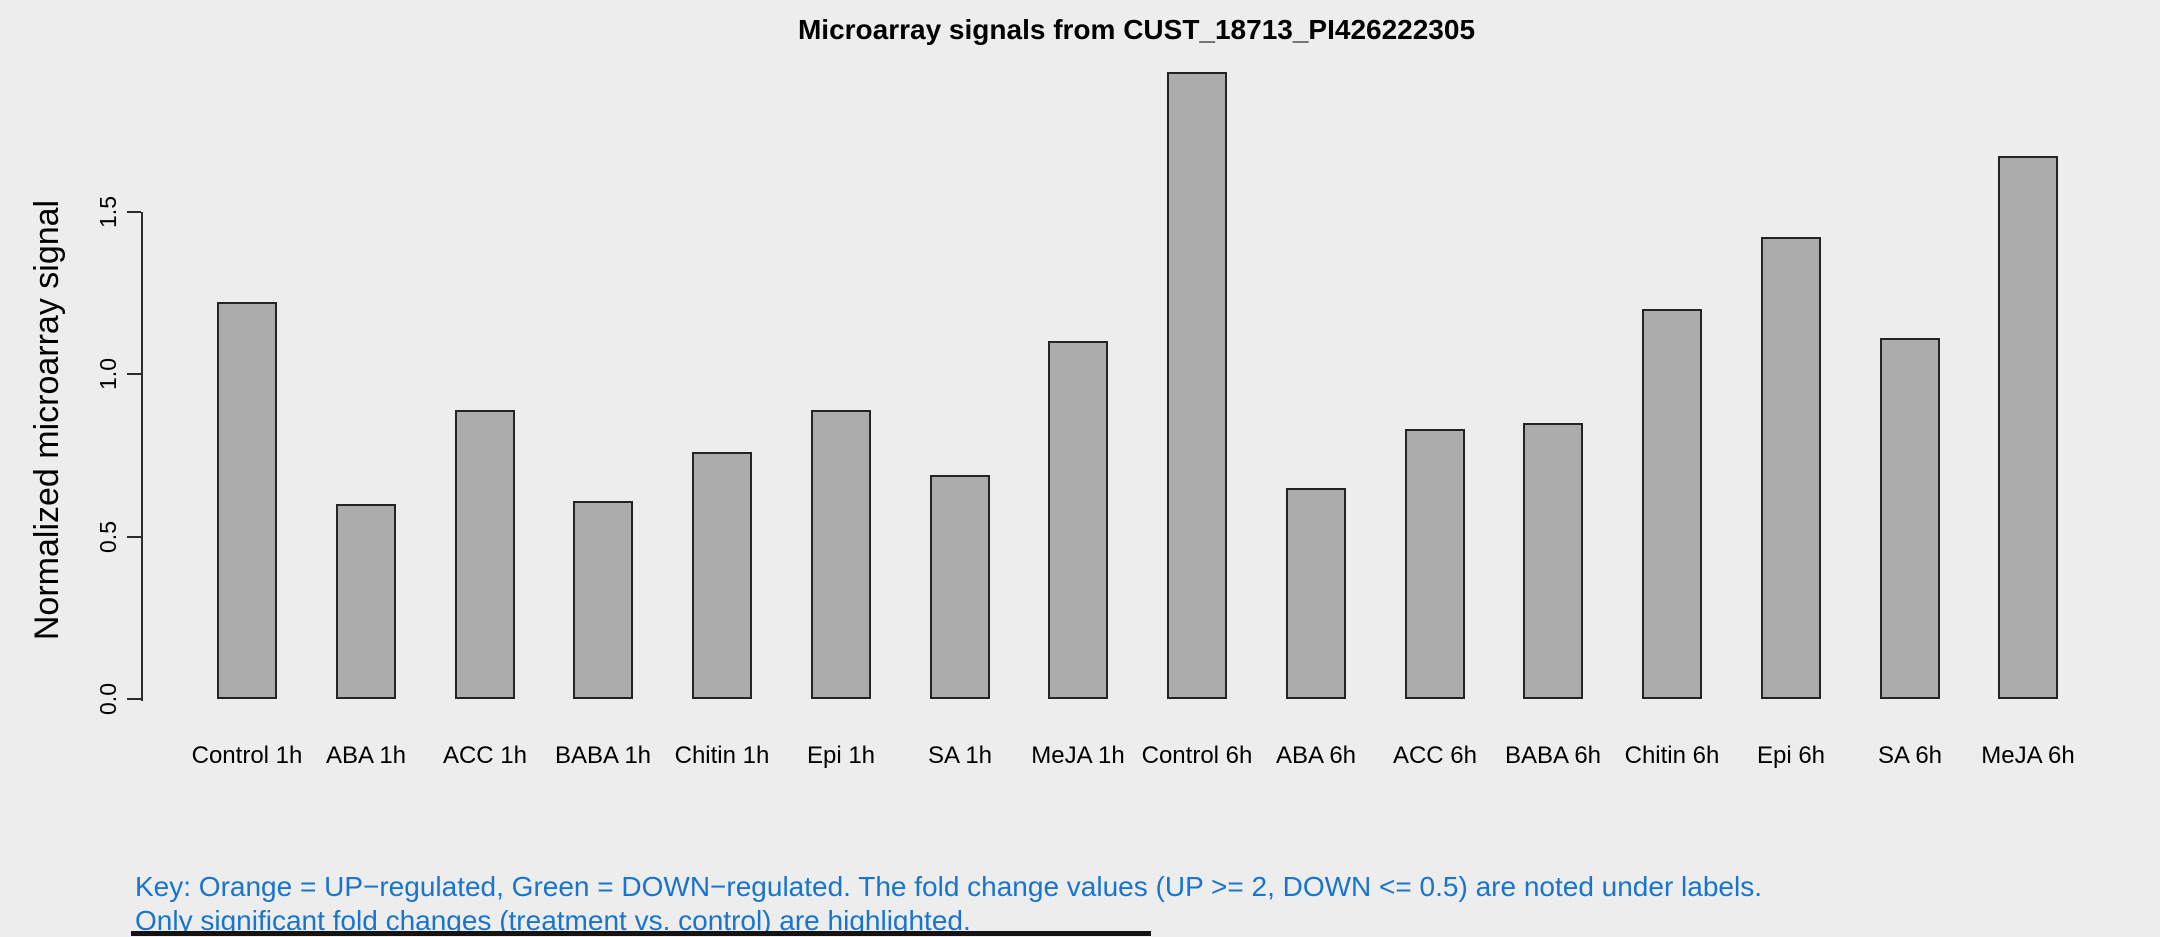 The height and width of the screenshot is (937, 2160). What do you see at coordinates (1910, 755) in the screenshot?
I see `x-tick-label: SA 6h` at bounding box center [1910, 755].